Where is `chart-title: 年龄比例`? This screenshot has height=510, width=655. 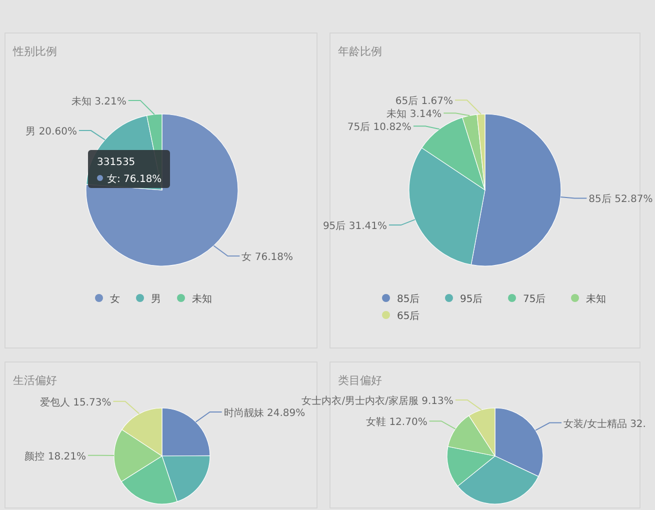
chart-title: 年龄比例 is located at coordinates (360, 51).